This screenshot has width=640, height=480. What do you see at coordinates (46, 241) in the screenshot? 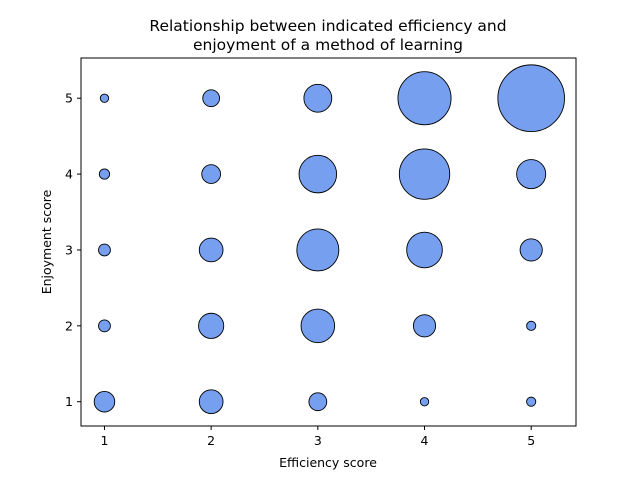
I see `y-axis-label: Enjoyment score` at bounding box center [46, 241].